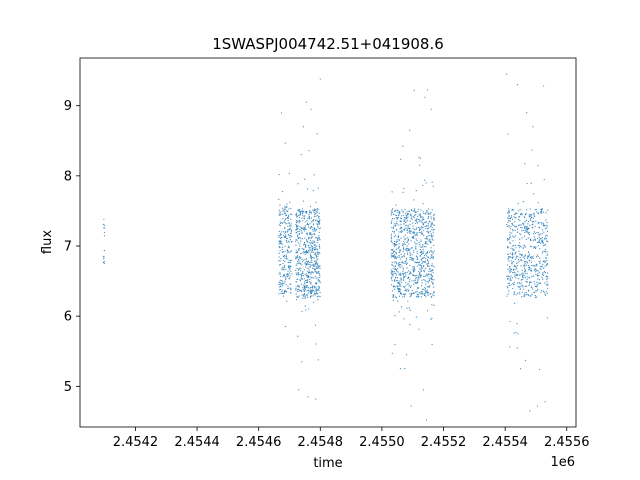 Image resolution: width=640 pixels, height=480 pixels. What do you see at coordinates (321, 442) in the screenshot?
I see `x-tick-label: 2.4548` at bounding box center [321, 442].